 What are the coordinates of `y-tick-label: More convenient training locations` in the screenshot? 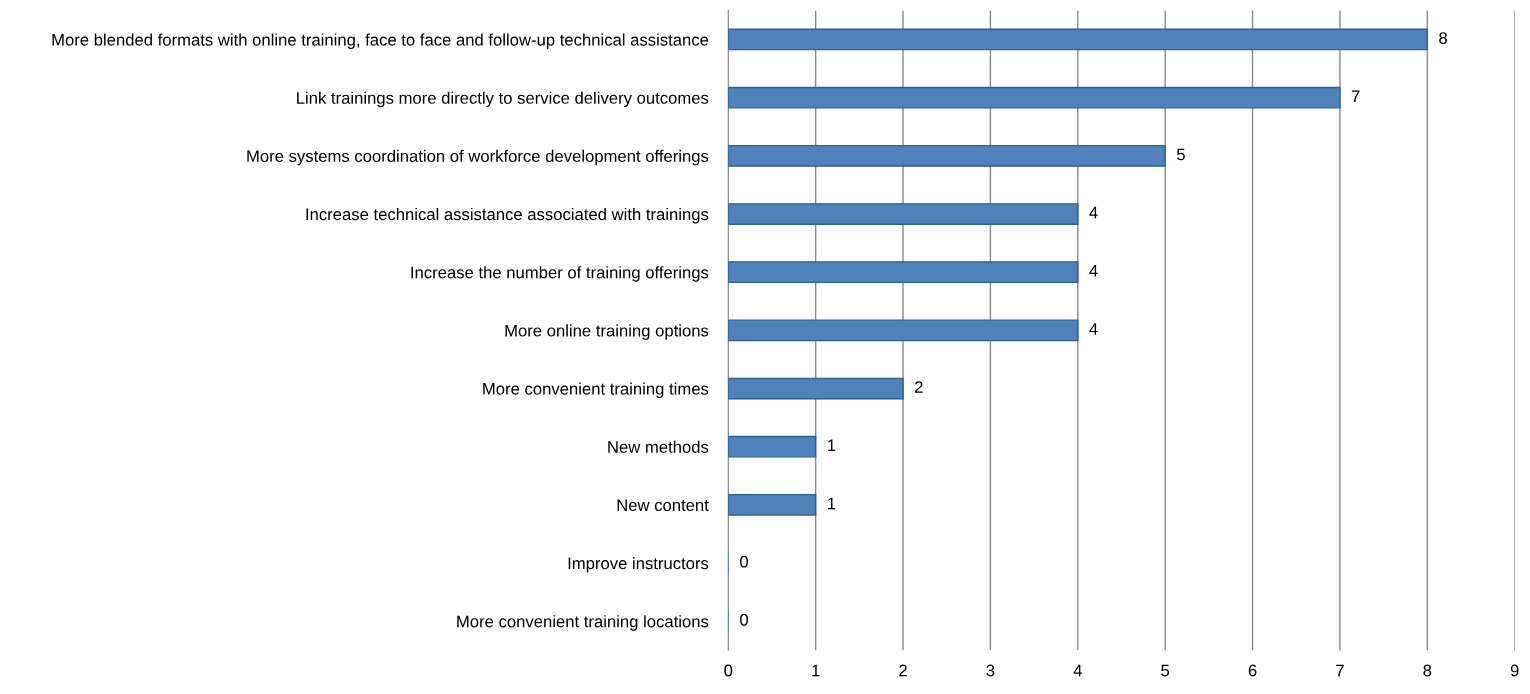 It's located at (583, 623).